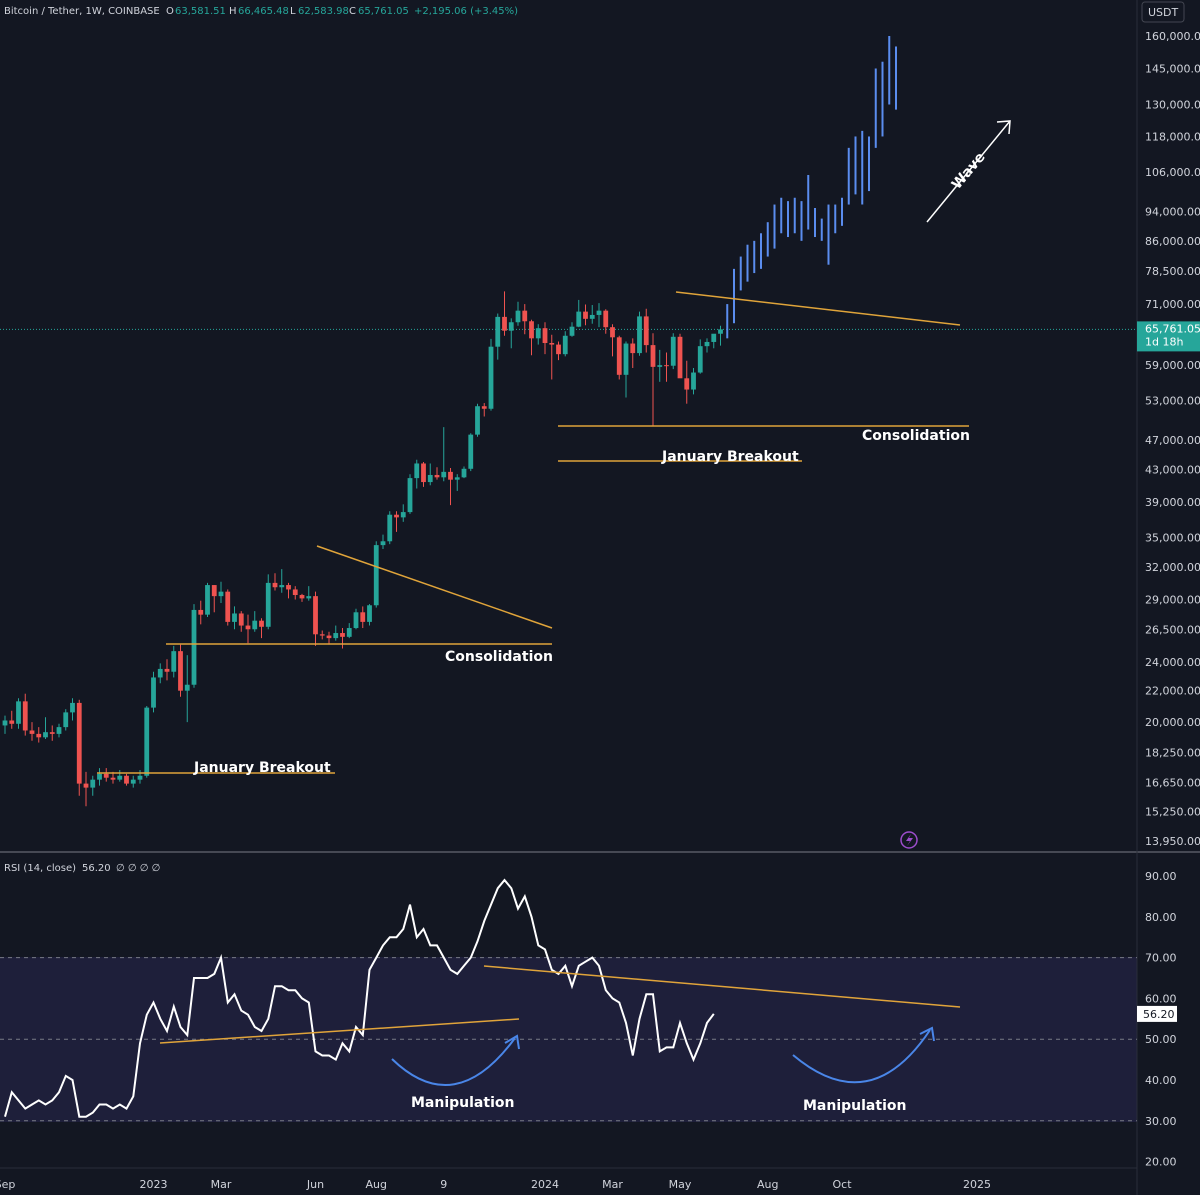 The image size is (1200, 1195). What do you see at coordinates (1161, 1019) in the screenshot?
I see `rsi-axis: 90.00 80.00 70.00 60.00 50.00 40.00 30.00 20.00` at bounding box center [1161, 1019].